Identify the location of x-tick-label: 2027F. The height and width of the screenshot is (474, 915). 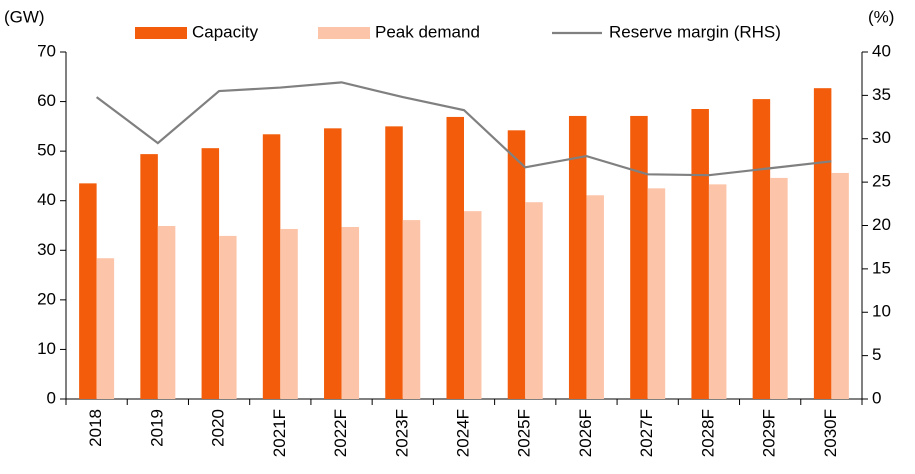
(646, 433).